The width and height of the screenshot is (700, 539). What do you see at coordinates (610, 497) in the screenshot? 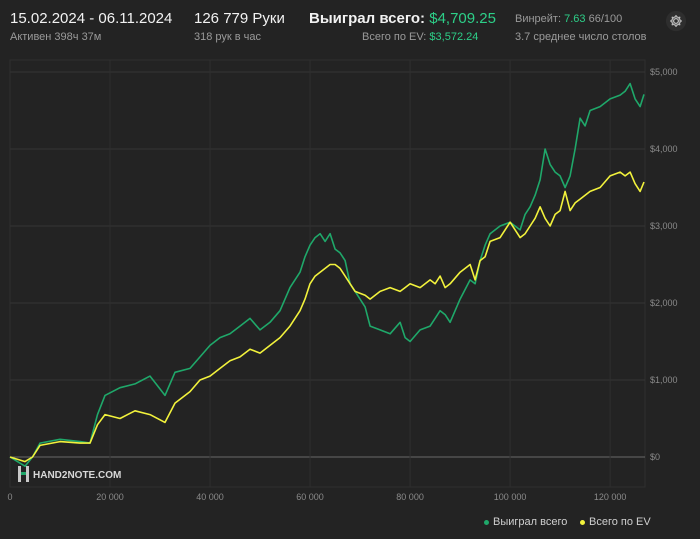
I see `x-tick-label: 120 000` at bounding box center [610, 497].